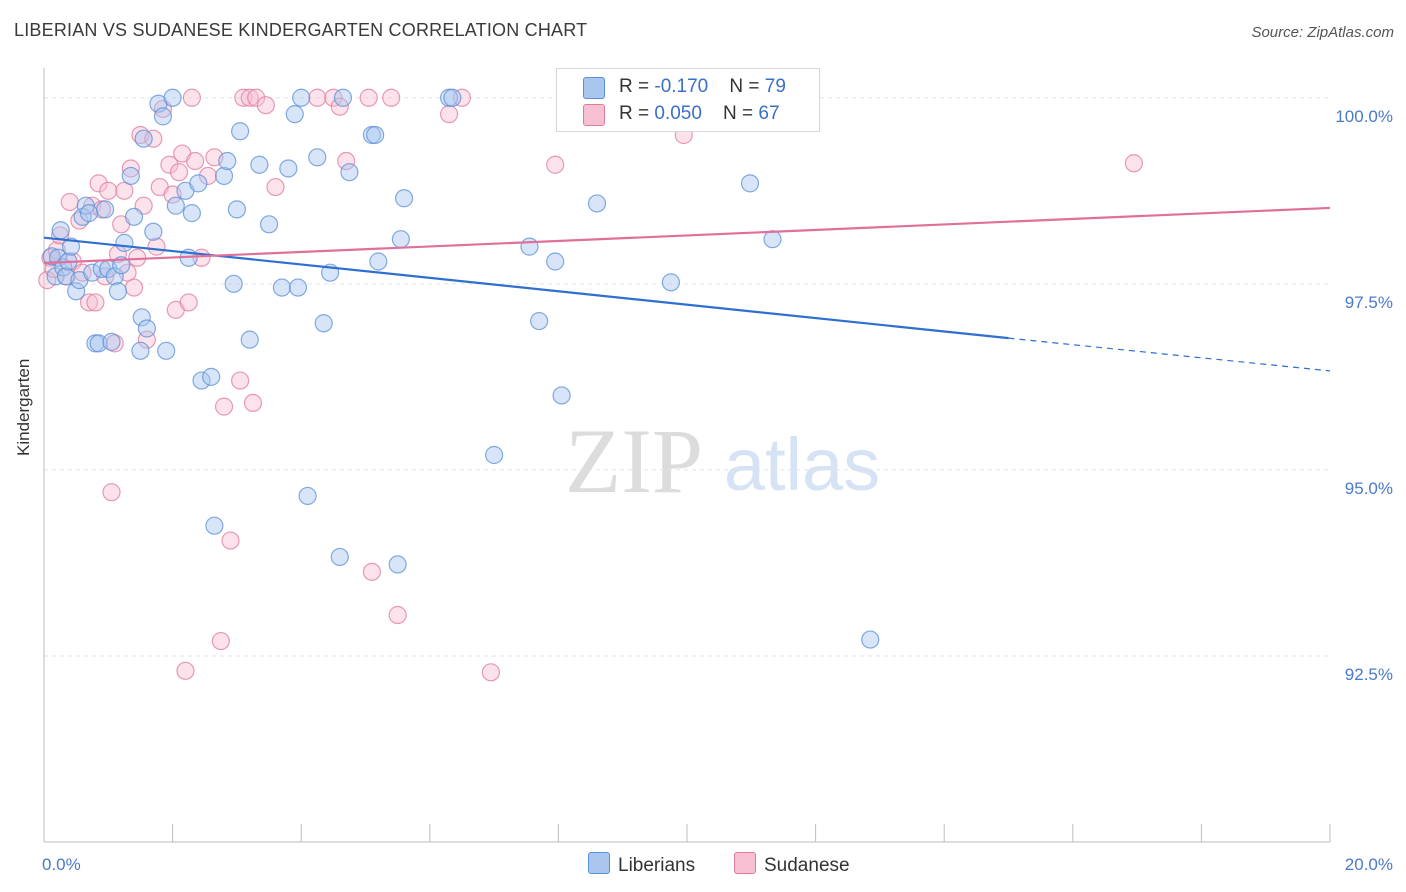 This screenshot has width=1406, height=892. I want to click on liberian-trend-extension, so click(1169, 354).